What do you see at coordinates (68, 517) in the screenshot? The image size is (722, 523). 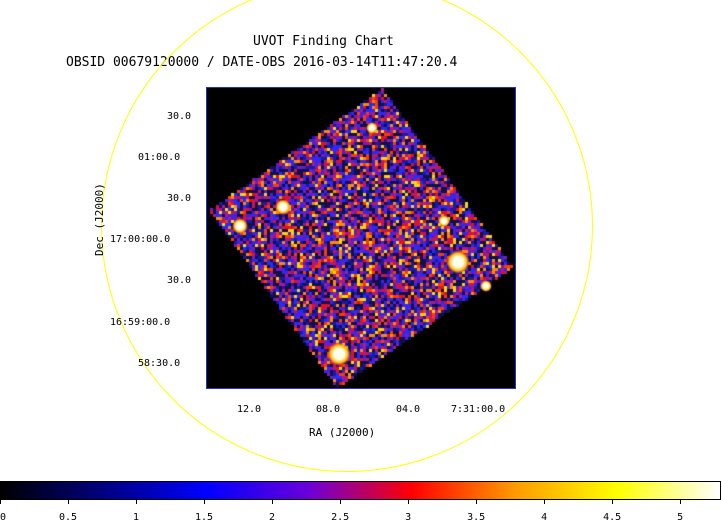 I see `colorbar-tick-label: 0.5` at bounding box center [68, 517].